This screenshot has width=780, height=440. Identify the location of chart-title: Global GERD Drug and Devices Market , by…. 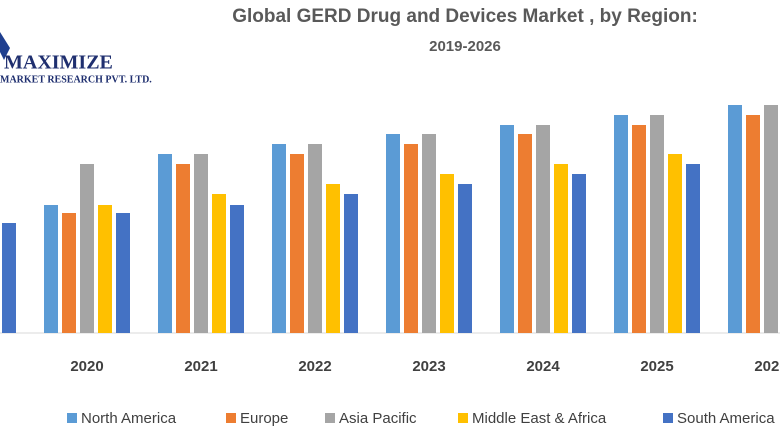
(465, 16).